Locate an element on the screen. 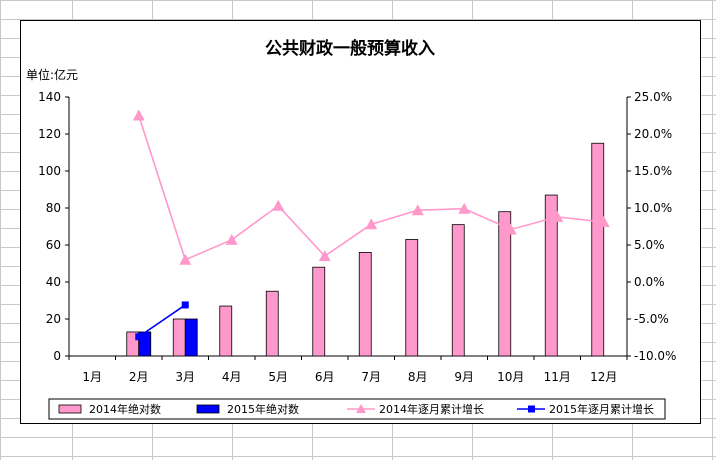  legend-triangle-marker is located at coordinates (361, 408).